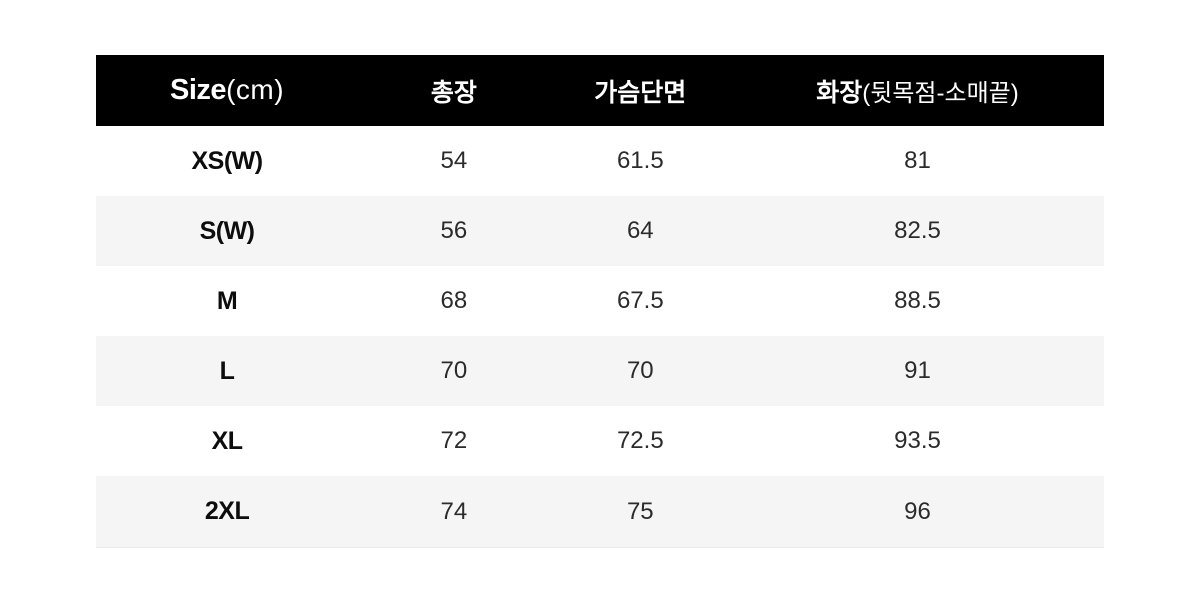 The height and width of the screenshot is (594, 1200). I want to click on table-header-row: Size (cm) 총장 가슴단면 화장 (뒷목점-소매끝), so click(600, 90).